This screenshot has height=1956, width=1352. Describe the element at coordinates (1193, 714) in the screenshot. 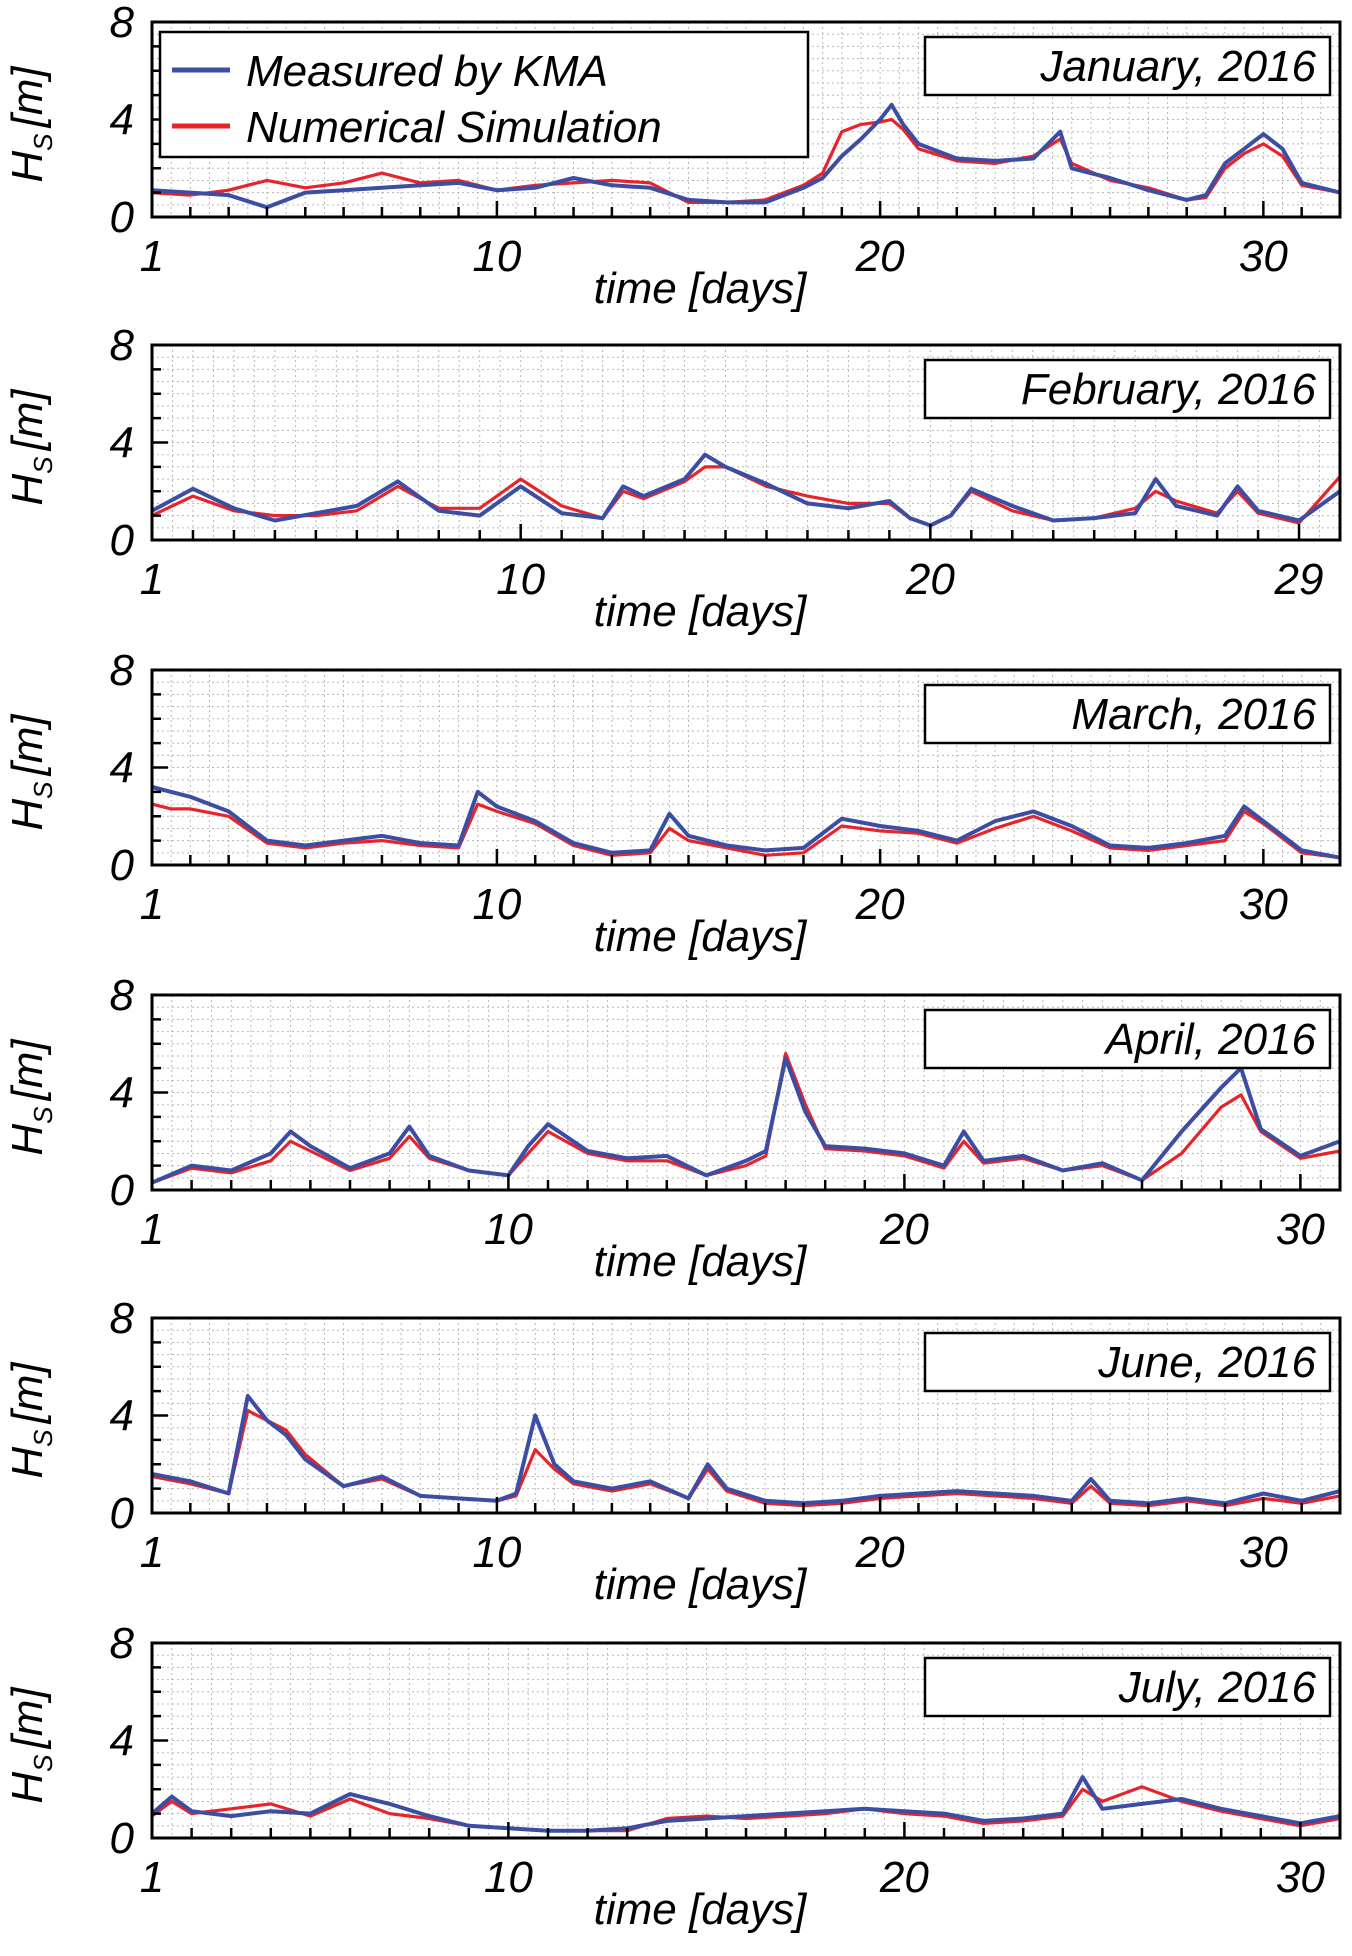

I see `panel-title: March, 2016` at that location.